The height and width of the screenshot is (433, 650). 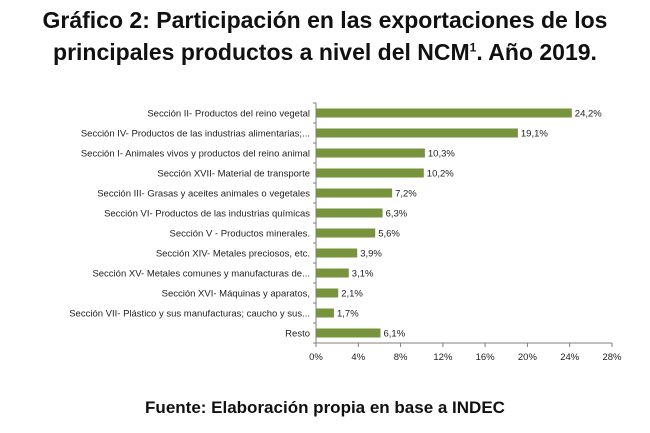 What do you see at coordinates (534, 134) in the screenshot?
I see `value-label: 19,1%` at bounding box center [534, 134].